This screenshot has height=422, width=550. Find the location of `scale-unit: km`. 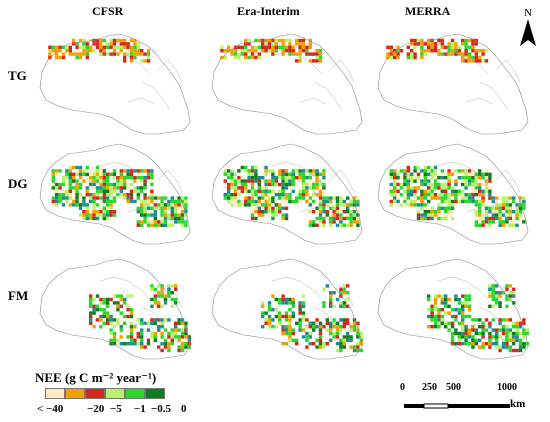

scale-unit: km is located at coordinates (518, 404).